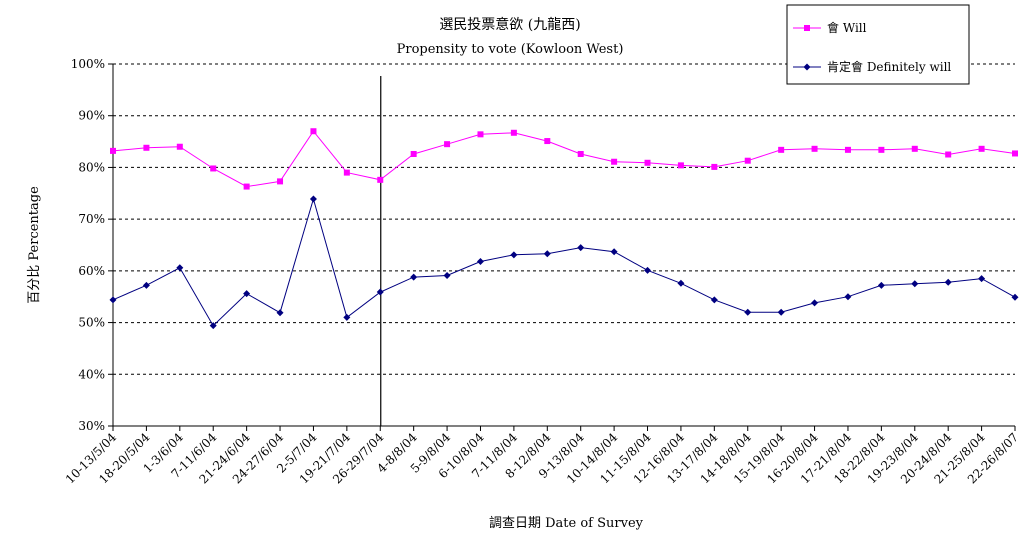 The height and width of the screenshot is (560, 1020). I want to click on legend: 會 Will 肯定會 Definitely will, so click(878, 44).